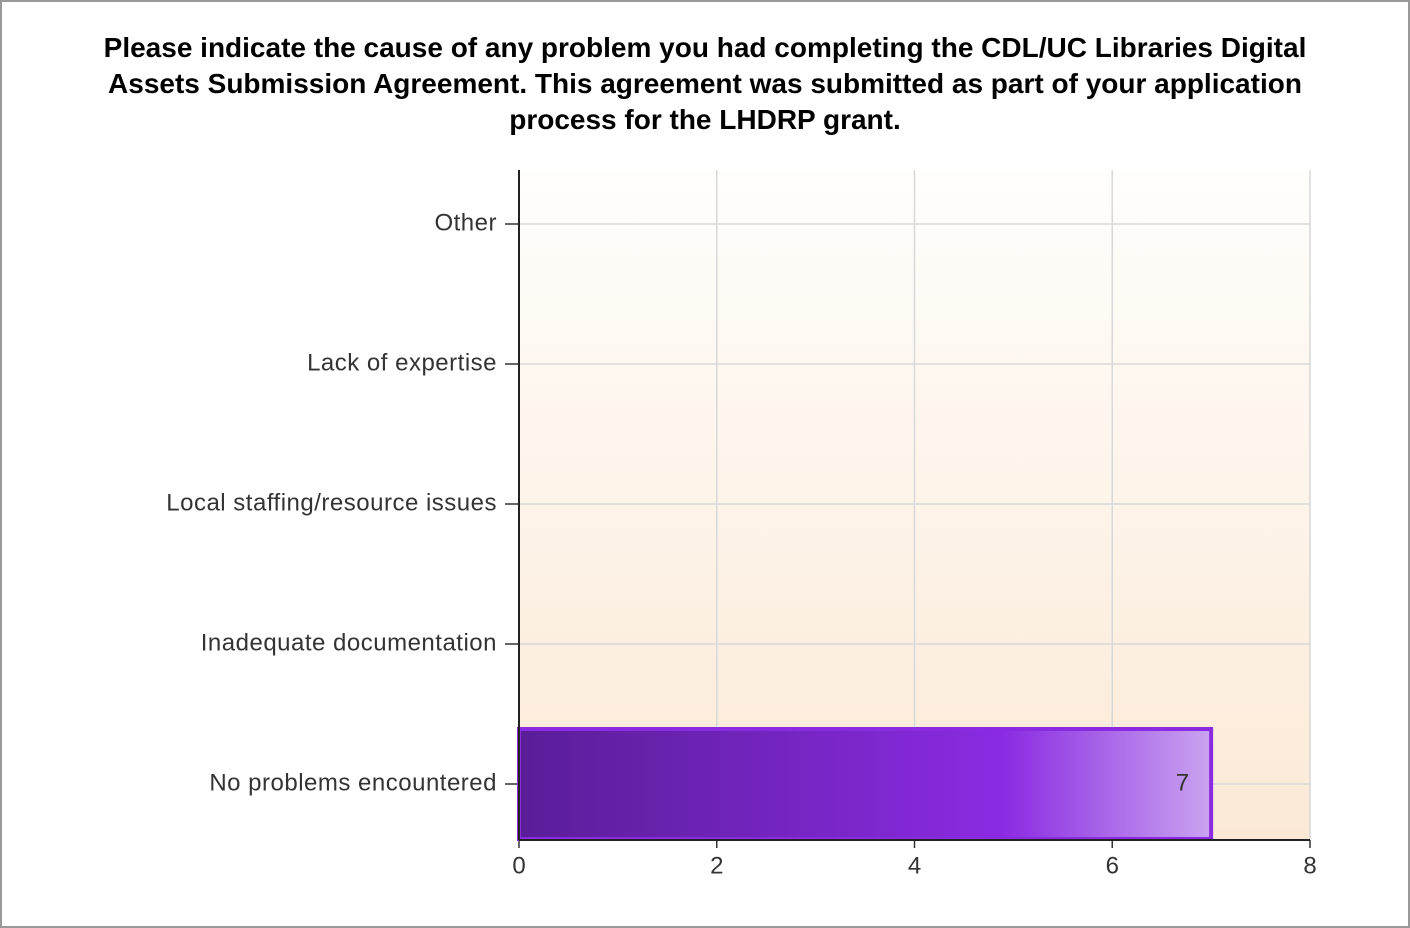 The width and height of the screenshot is (1410, 928). I want to click on x-tick-label: 2, so click(716, 865).